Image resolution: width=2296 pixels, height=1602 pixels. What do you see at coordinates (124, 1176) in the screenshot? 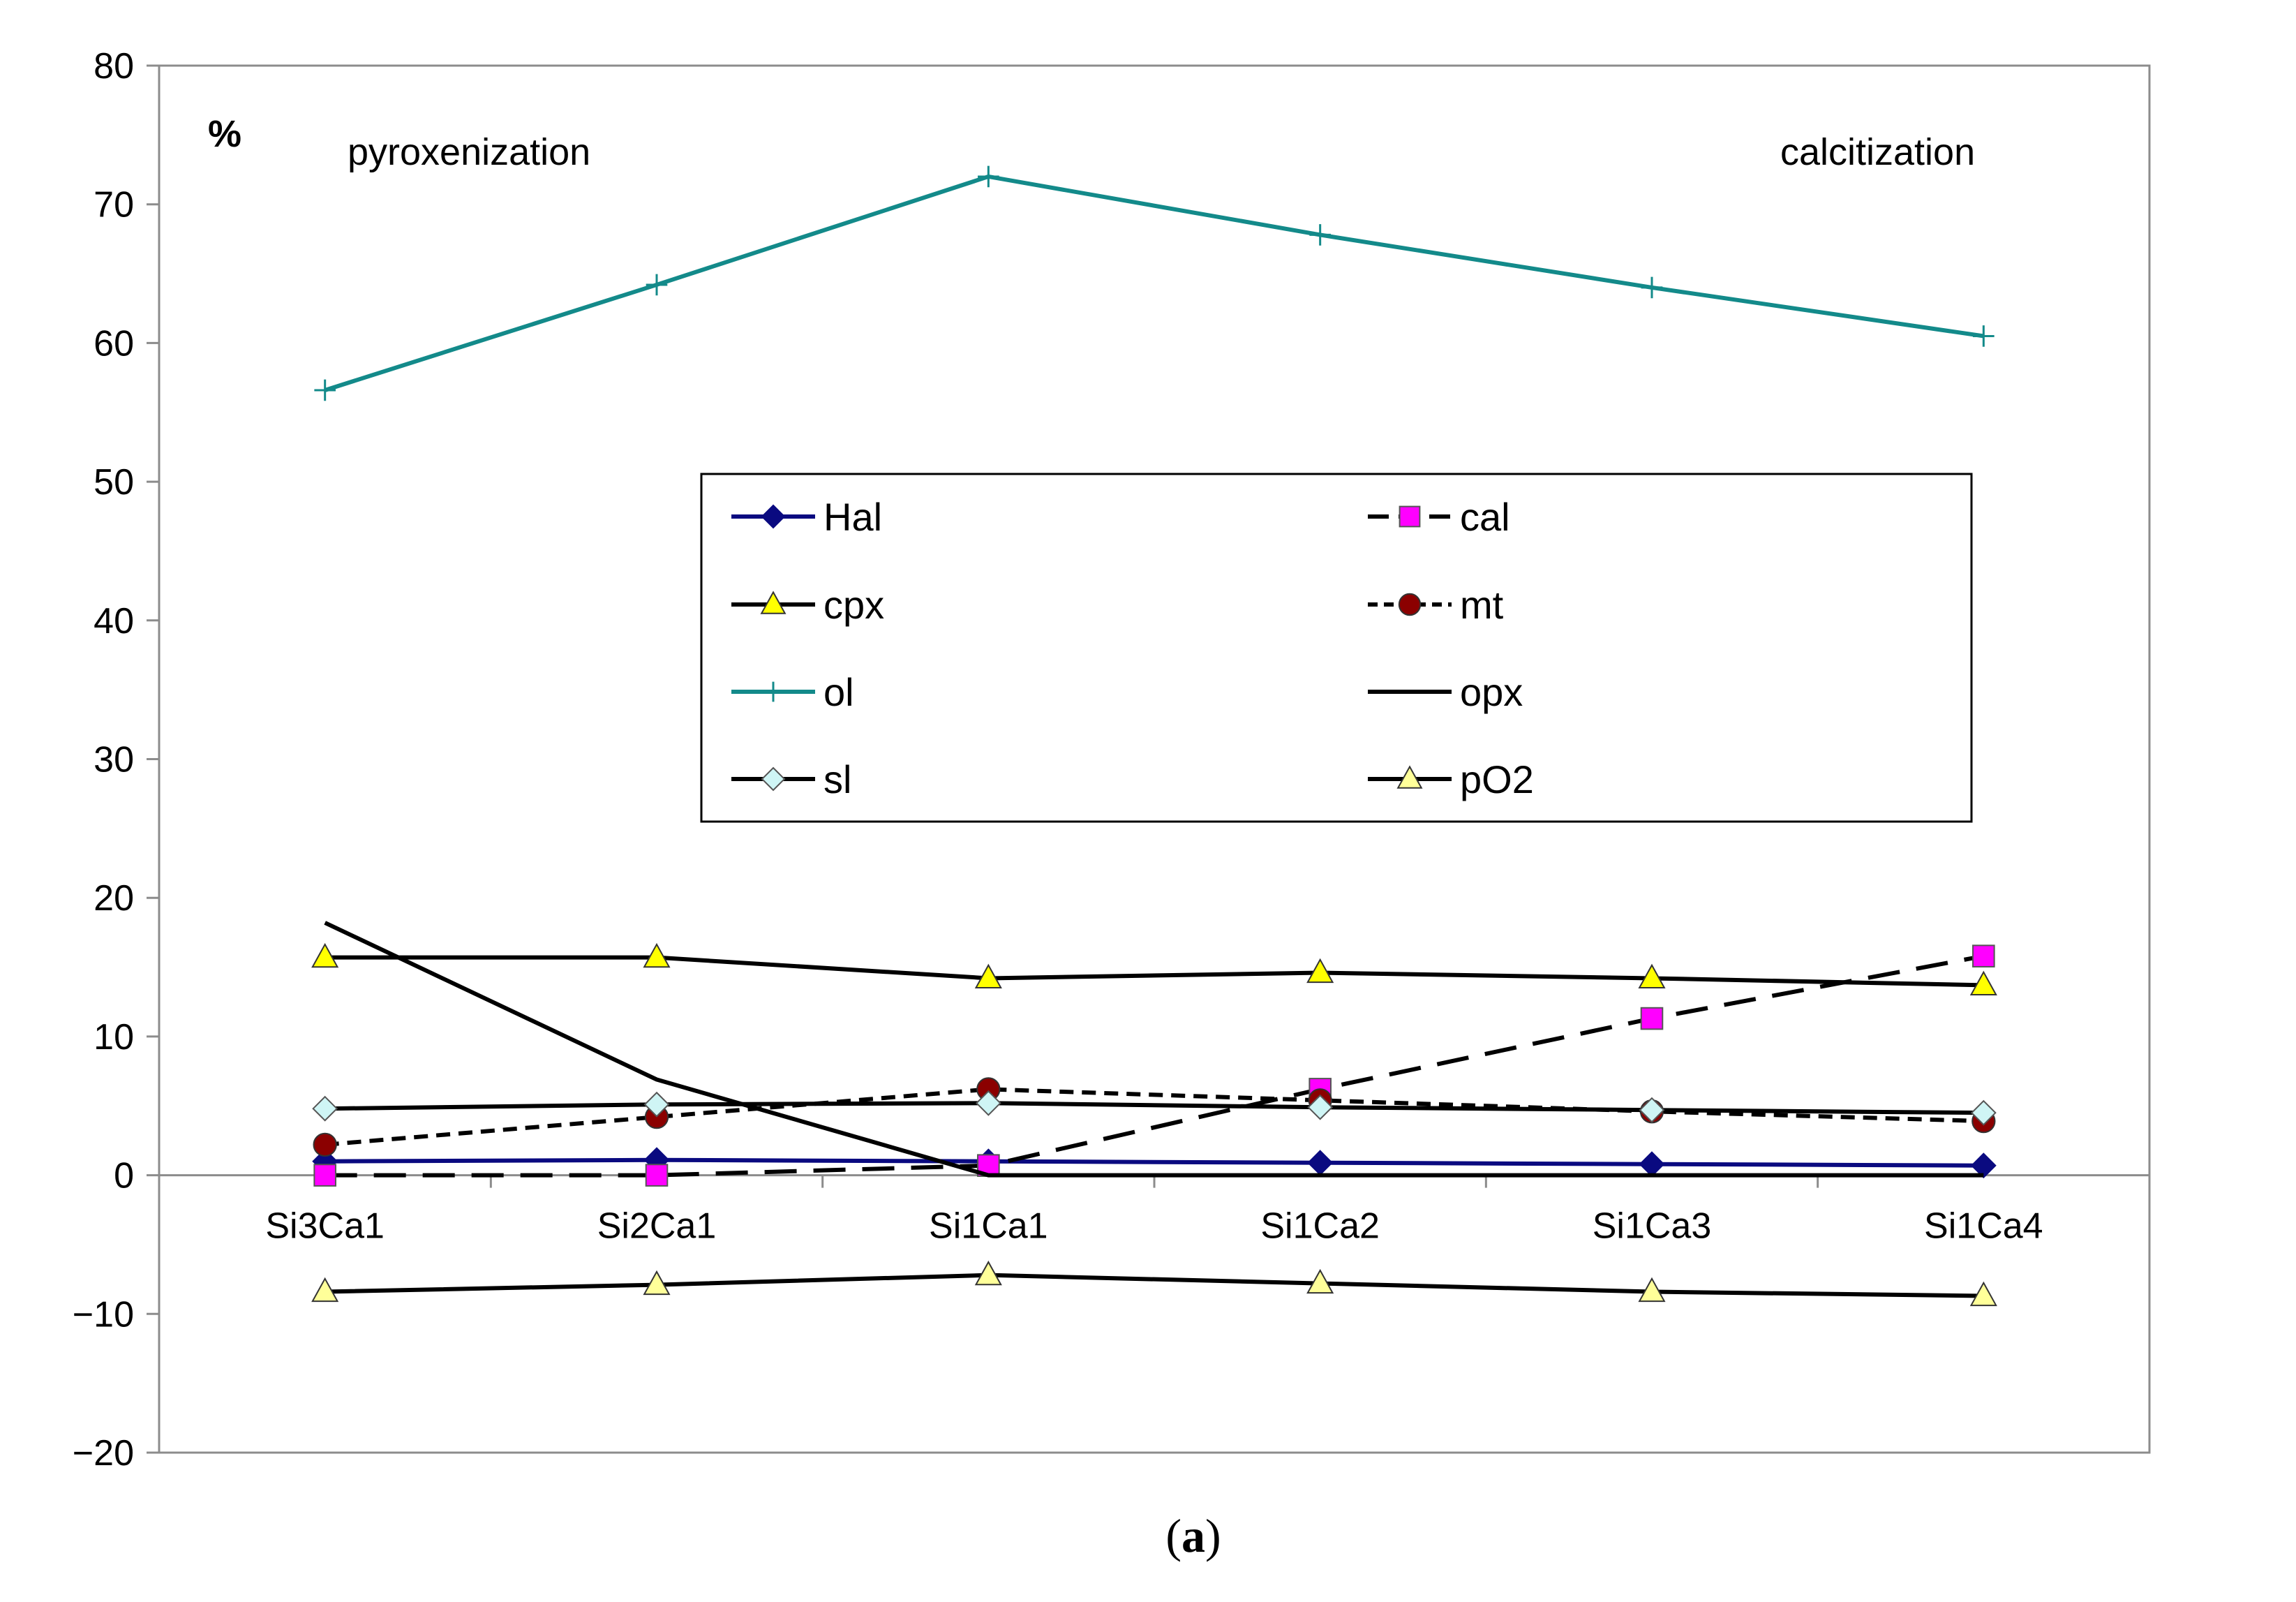
I see `y-tick-label: 0` at bounding box center [124, 1176].